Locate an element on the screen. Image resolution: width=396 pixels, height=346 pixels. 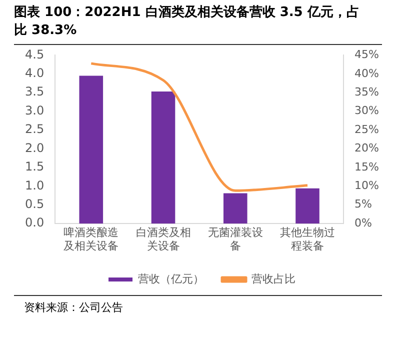
y-tick-label: 4.0 is located at coordinates (34, 73).